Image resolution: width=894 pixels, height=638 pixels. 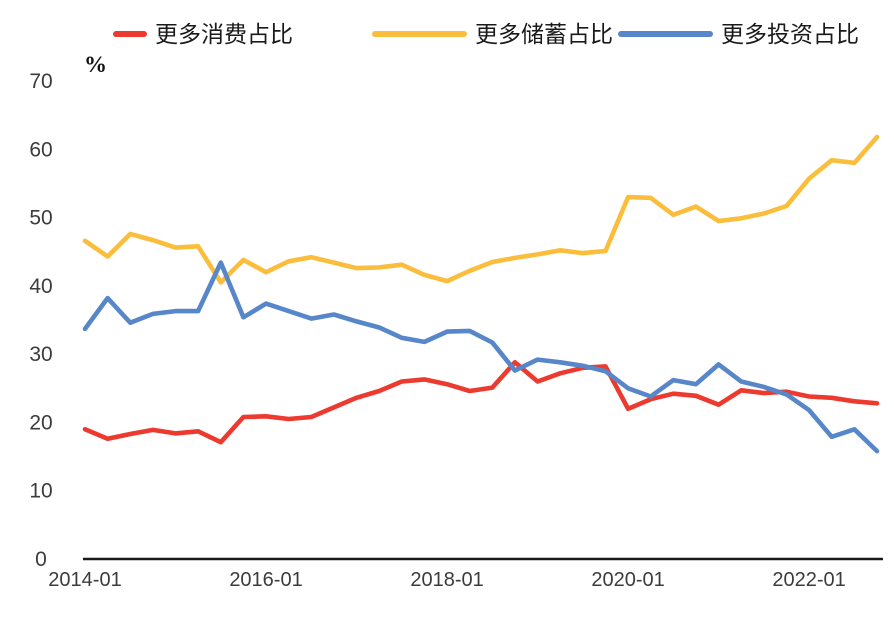 What do you see at coordinates (265, 580) in the screenshot?
I see `x-axis-tick-label: 2016-01` at bounding box center [265, 580].